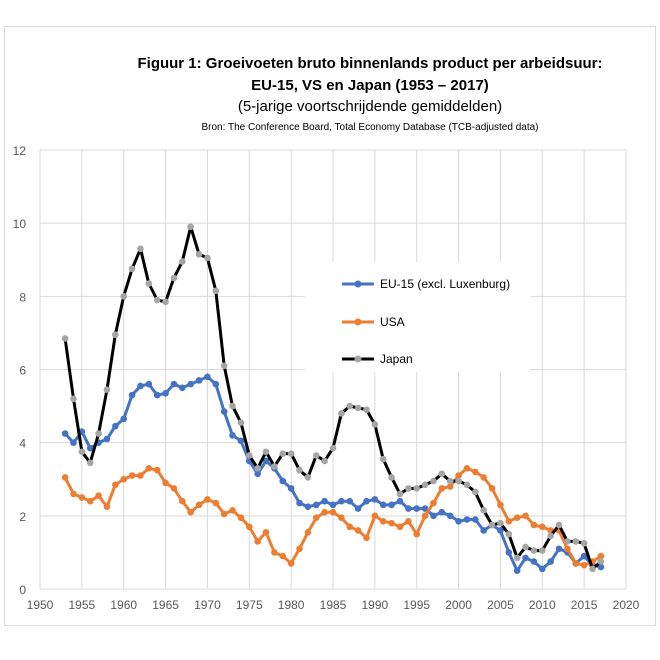 This screenshot has height=660, width=660. I want to click on x-tick-label: 2010, so click(542, 605).